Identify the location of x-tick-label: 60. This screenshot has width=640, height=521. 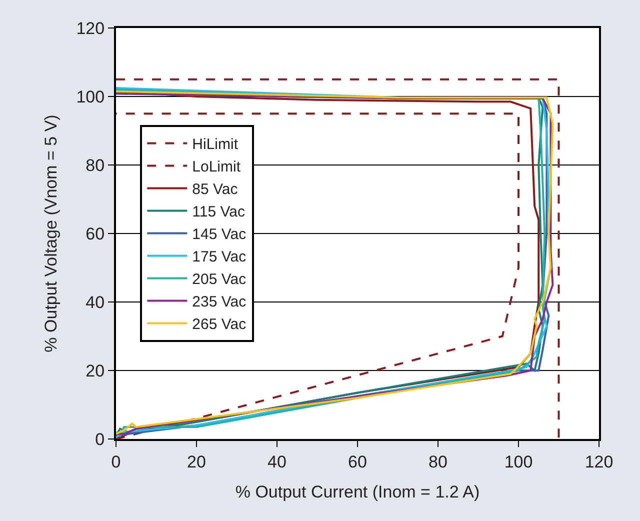
(357, 462).